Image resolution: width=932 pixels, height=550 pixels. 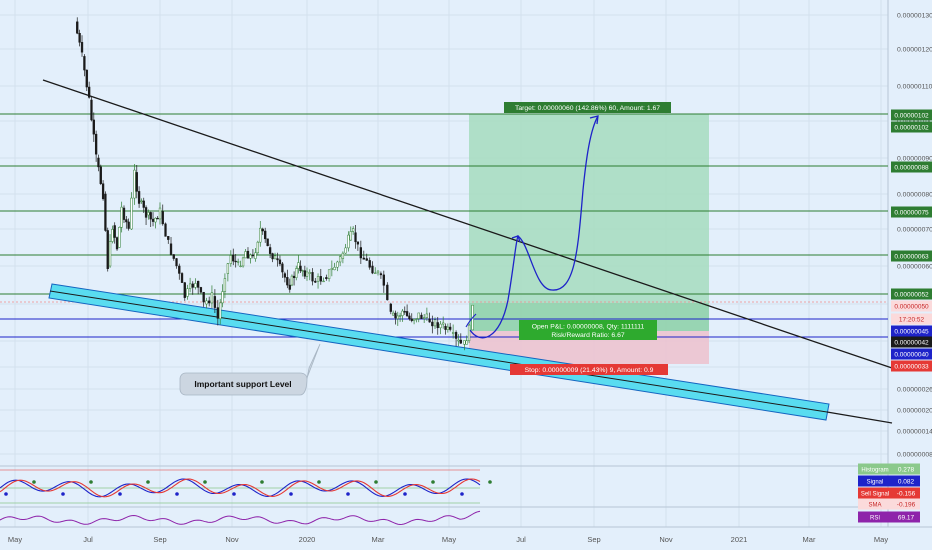 I want to click on price-axis-label-text: 0.00000045, so click(x=911, y=332).